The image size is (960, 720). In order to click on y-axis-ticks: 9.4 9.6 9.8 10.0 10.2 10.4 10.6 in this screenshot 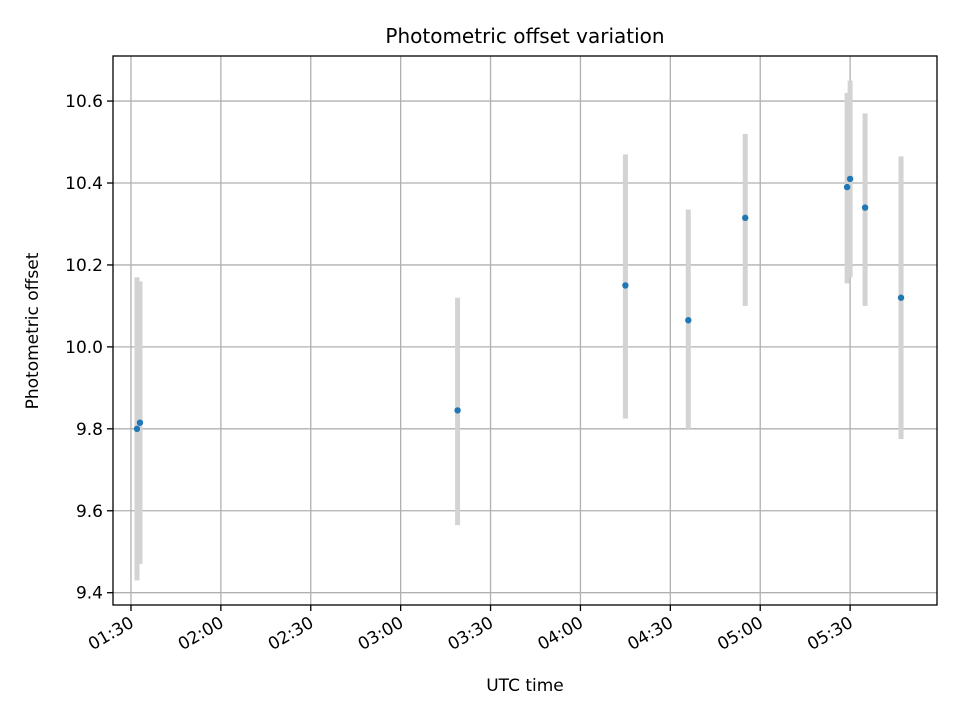, I will do `click(89, 348)`.